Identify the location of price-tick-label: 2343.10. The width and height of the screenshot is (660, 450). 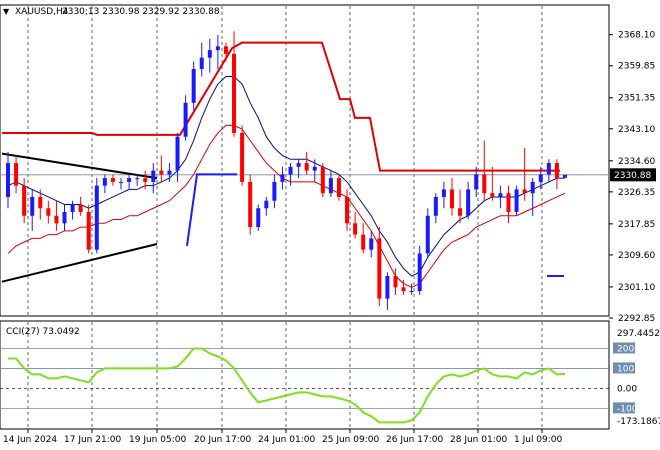
(636, 130).